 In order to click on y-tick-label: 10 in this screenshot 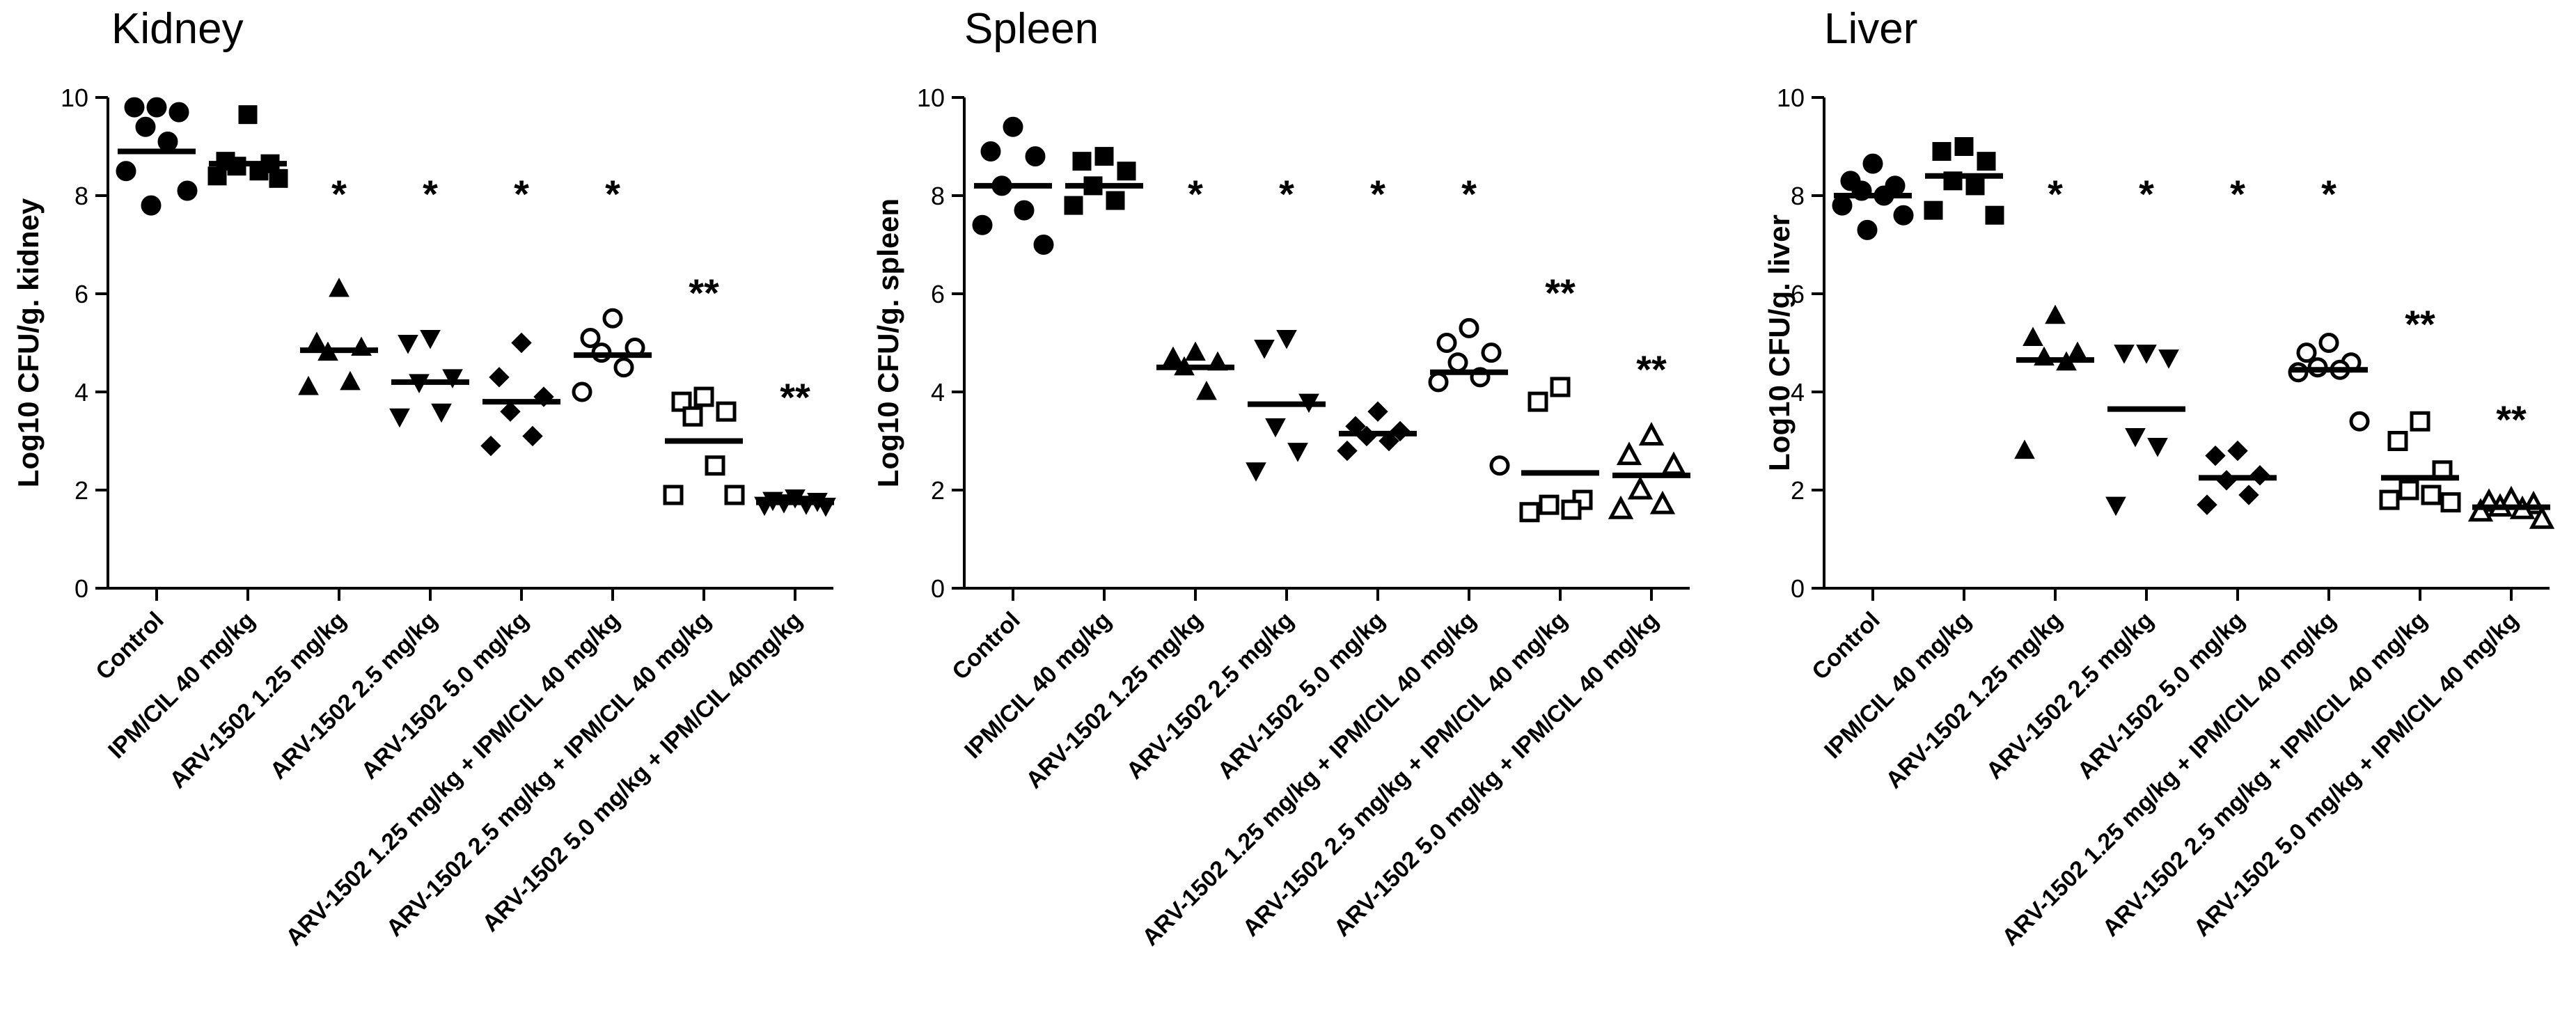, I will do `click(1791, 98)`.